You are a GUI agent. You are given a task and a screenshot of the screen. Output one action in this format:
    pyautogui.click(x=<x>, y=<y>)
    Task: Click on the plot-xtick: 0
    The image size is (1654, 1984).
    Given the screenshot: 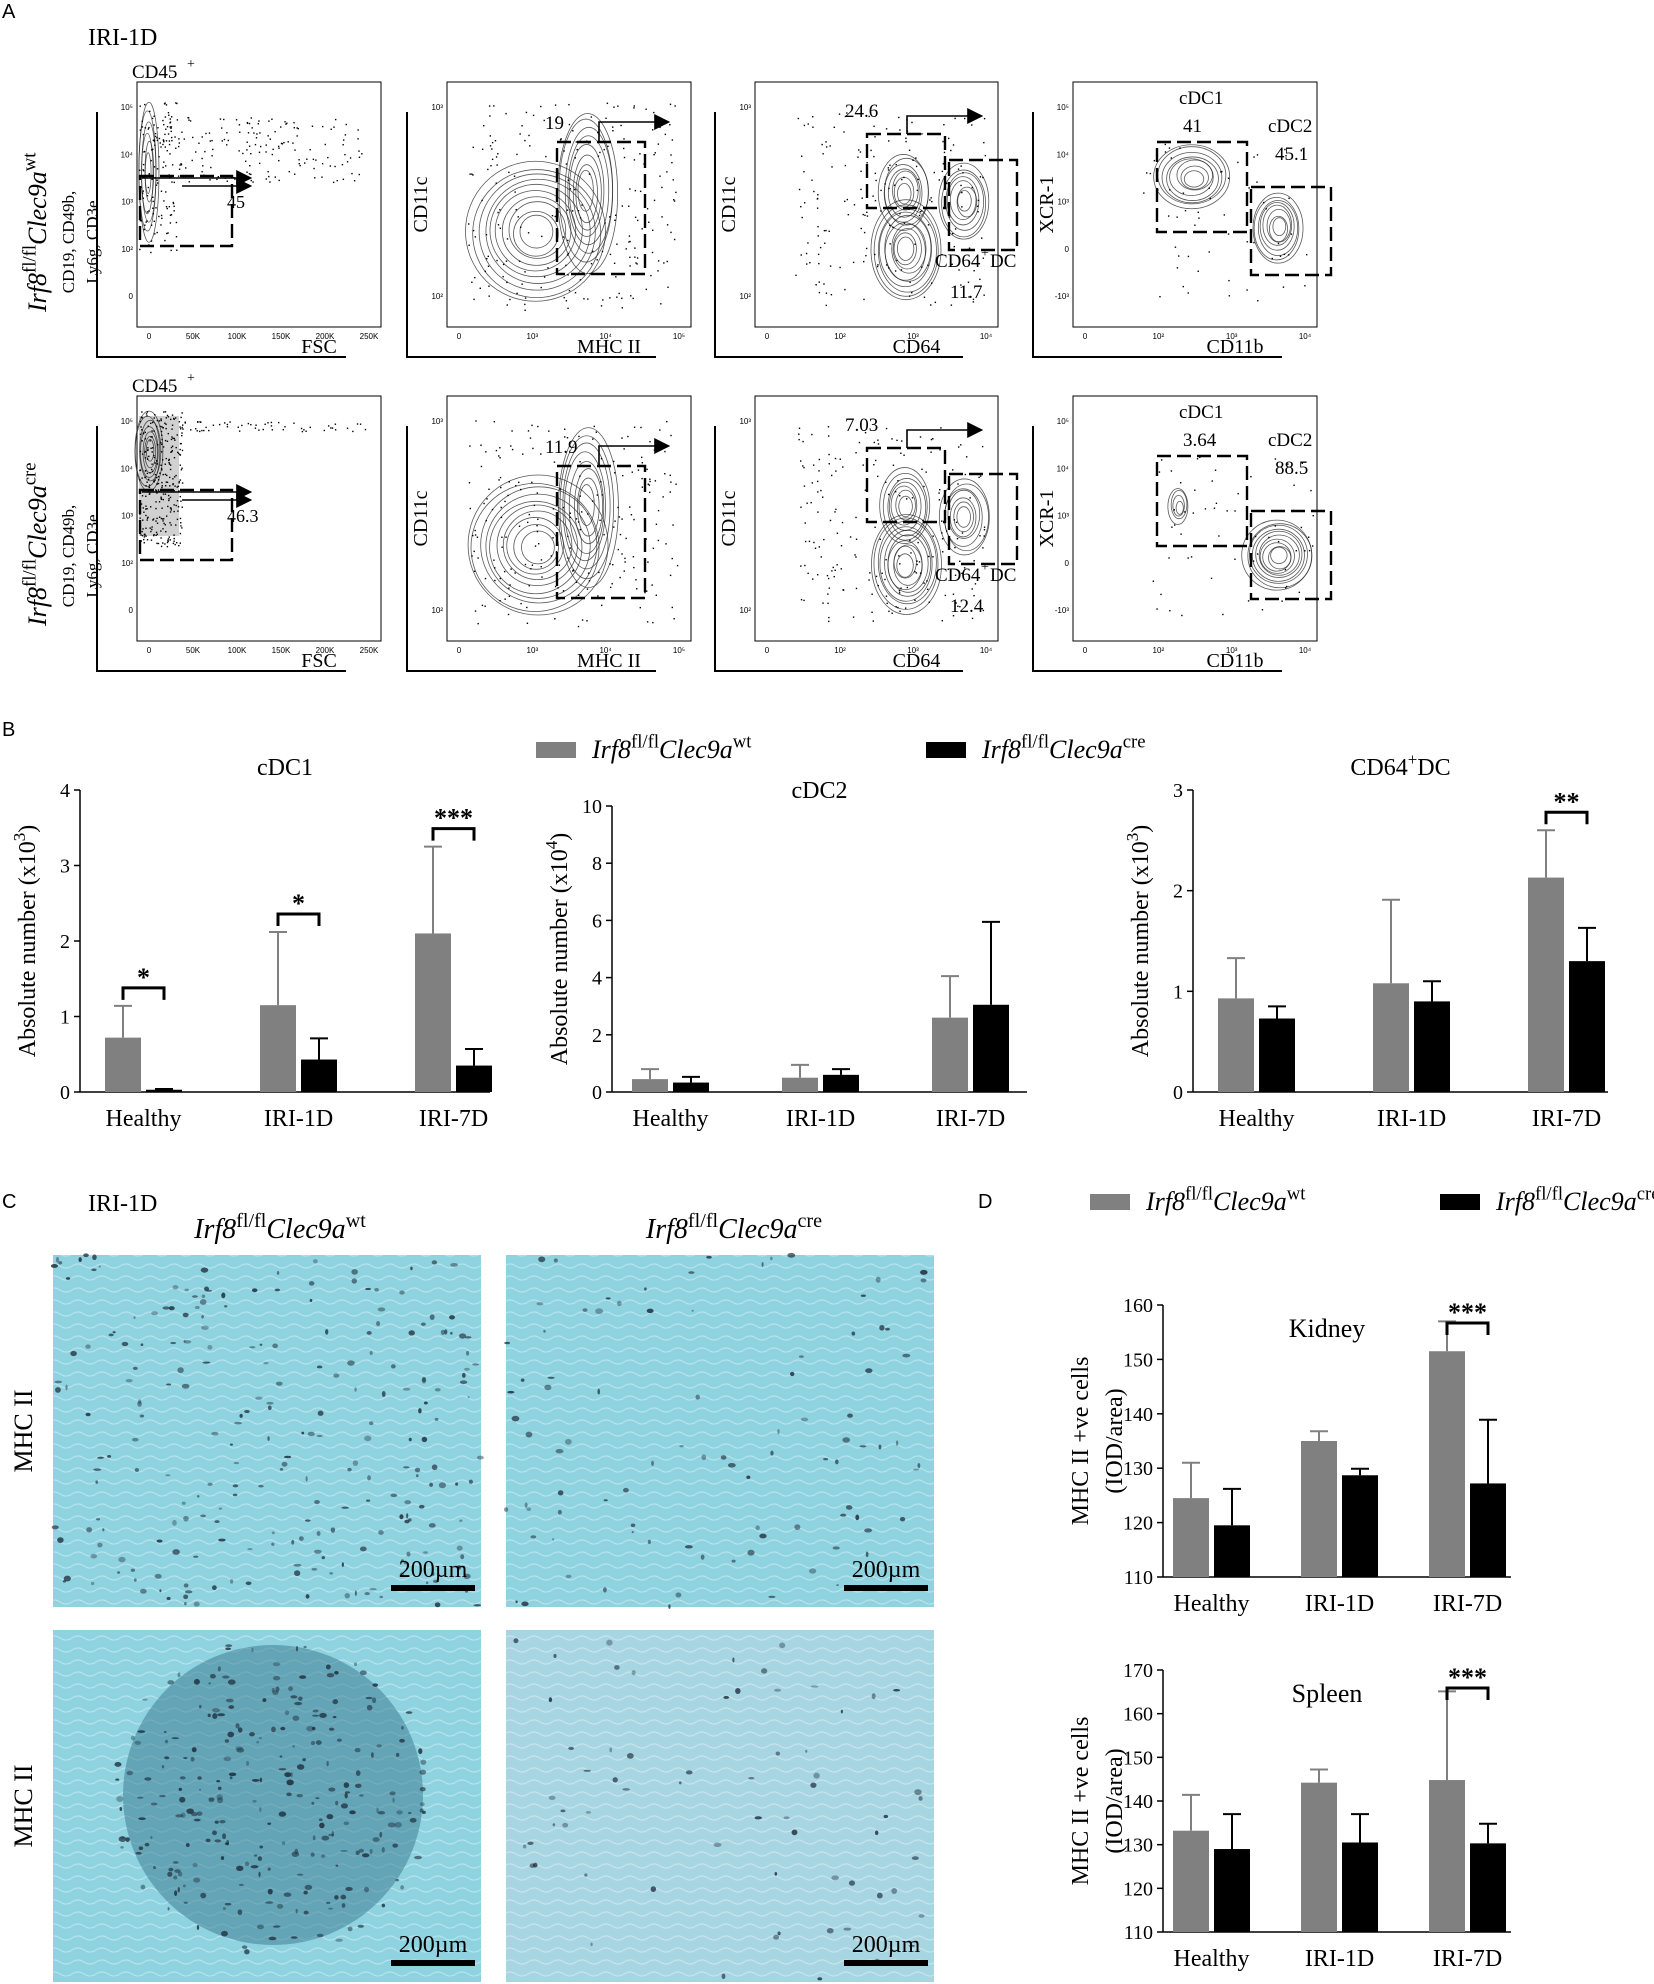 What is the action you would take?
    pyautogui.click(x=767, y=650)
    